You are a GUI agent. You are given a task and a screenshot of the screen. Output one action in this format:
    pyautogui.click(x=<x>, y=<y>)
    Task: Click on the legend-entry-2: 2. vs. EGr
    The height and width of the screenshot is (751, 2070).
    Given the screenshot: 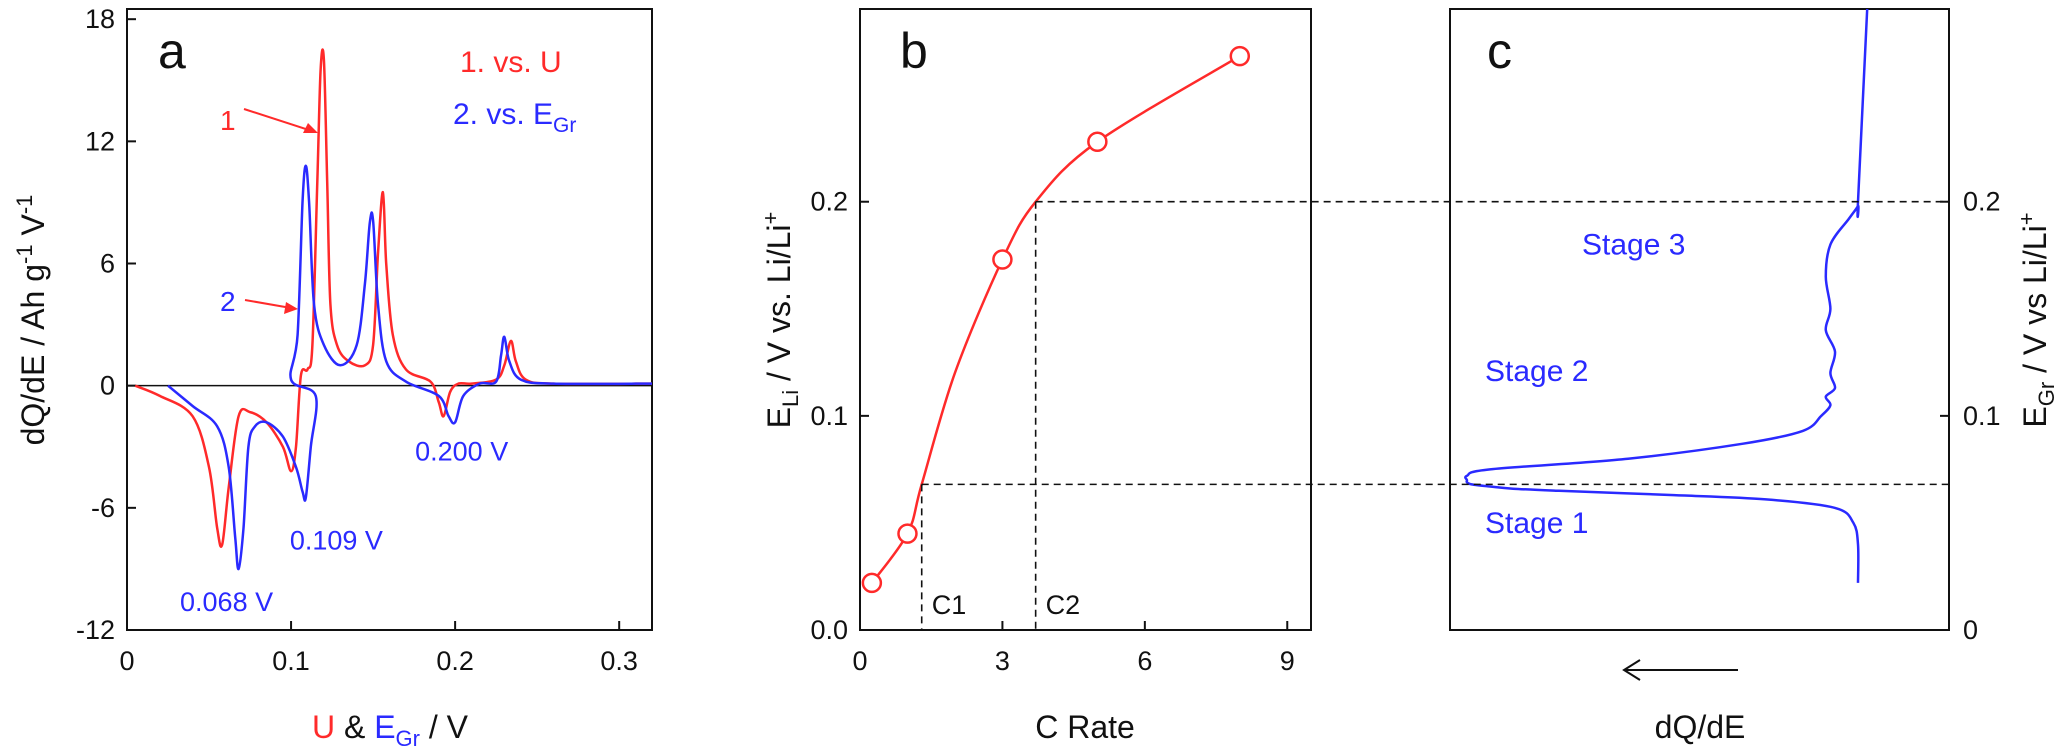 What is the action you would take?
    pyautogui.click(x=514, y=117)
    